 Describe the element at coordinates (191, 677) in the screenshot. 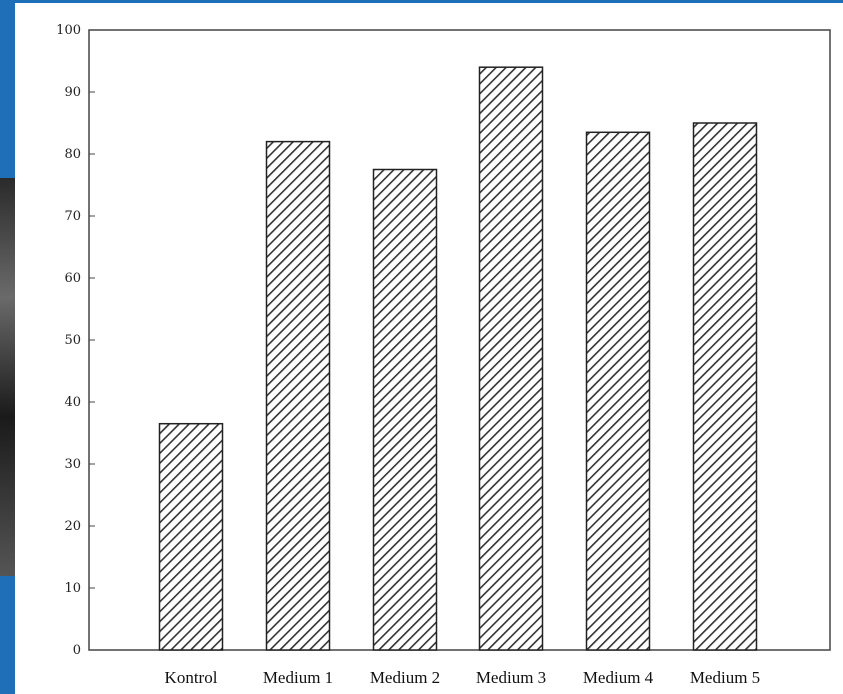

I see `x-tick-label: Kontrol` at that location.